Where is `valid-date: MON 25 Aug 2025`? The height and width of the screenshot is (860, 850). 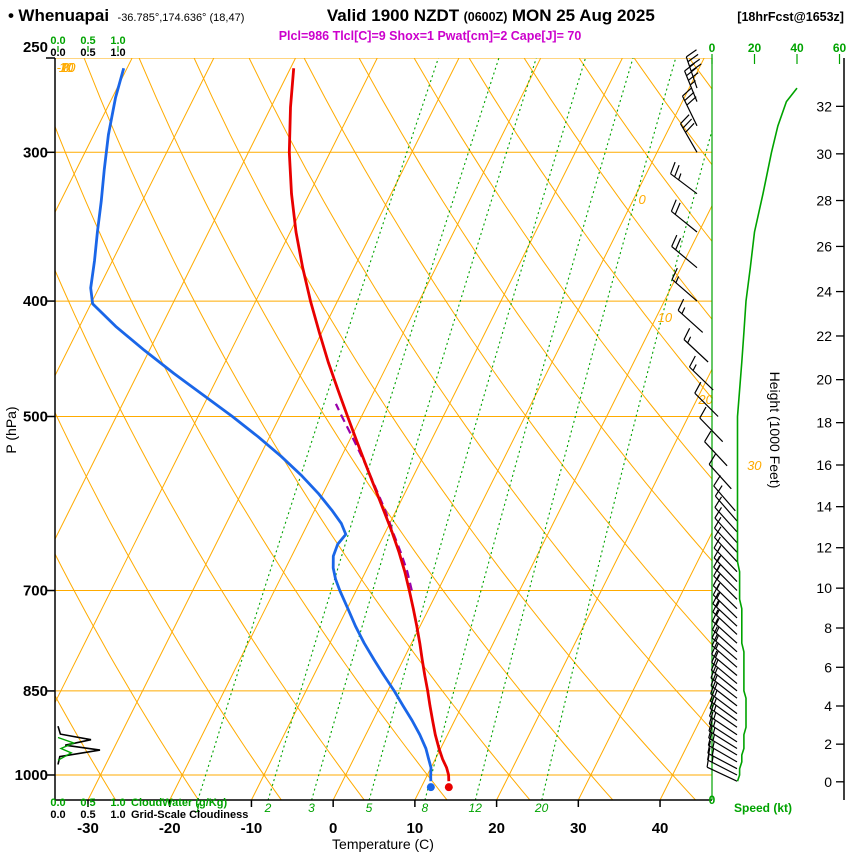
valid-date: MON 25 Aug 2025 is located at coordinates (583, 15).